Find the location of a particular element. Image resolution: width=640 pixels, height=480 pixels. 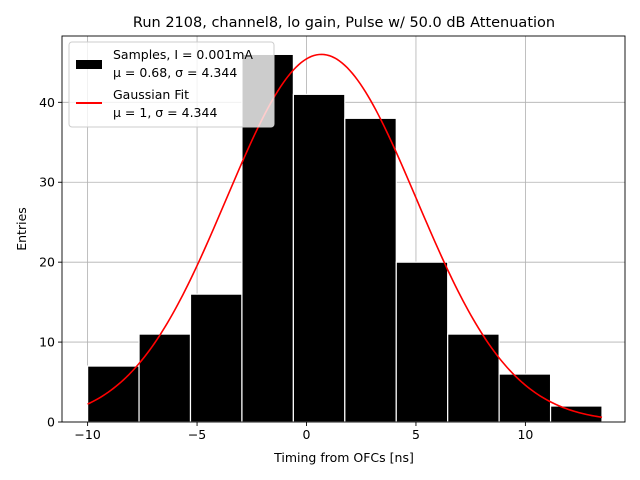

y-tick-label: 10 is located at coordinates (47, 342).